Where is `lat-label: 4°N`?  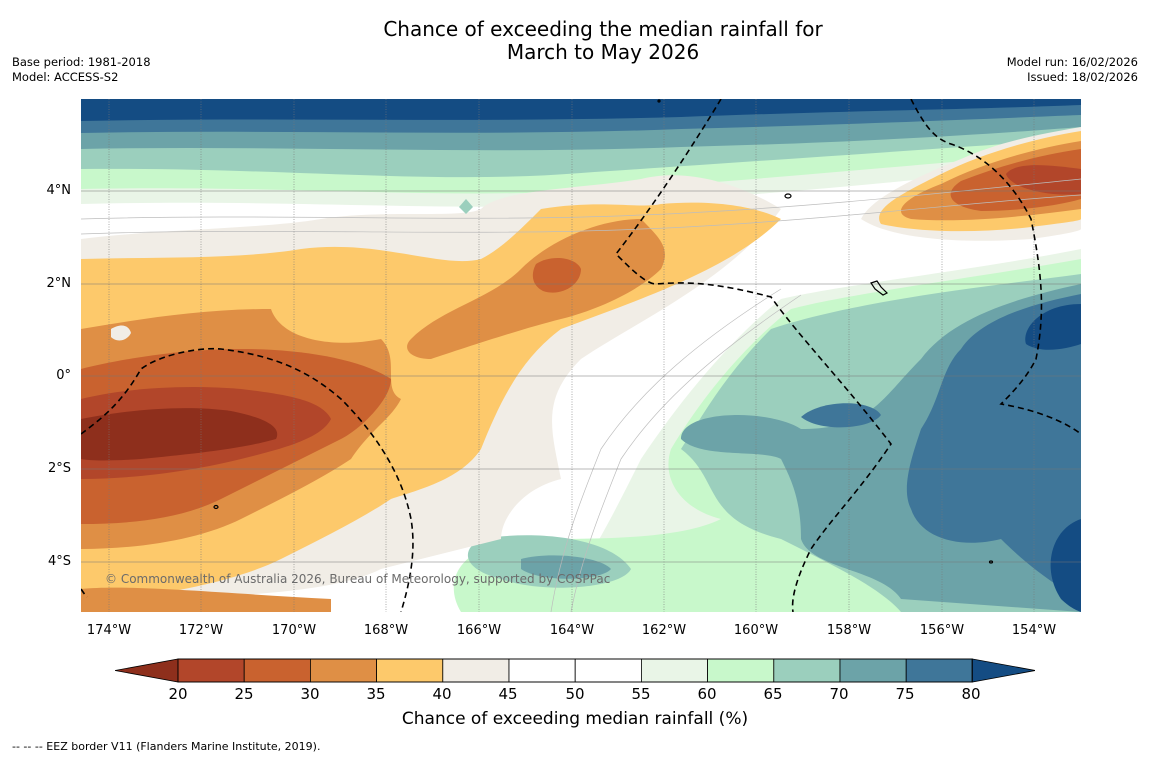
lat-label: 4°N is located at coordinates (59, 190).